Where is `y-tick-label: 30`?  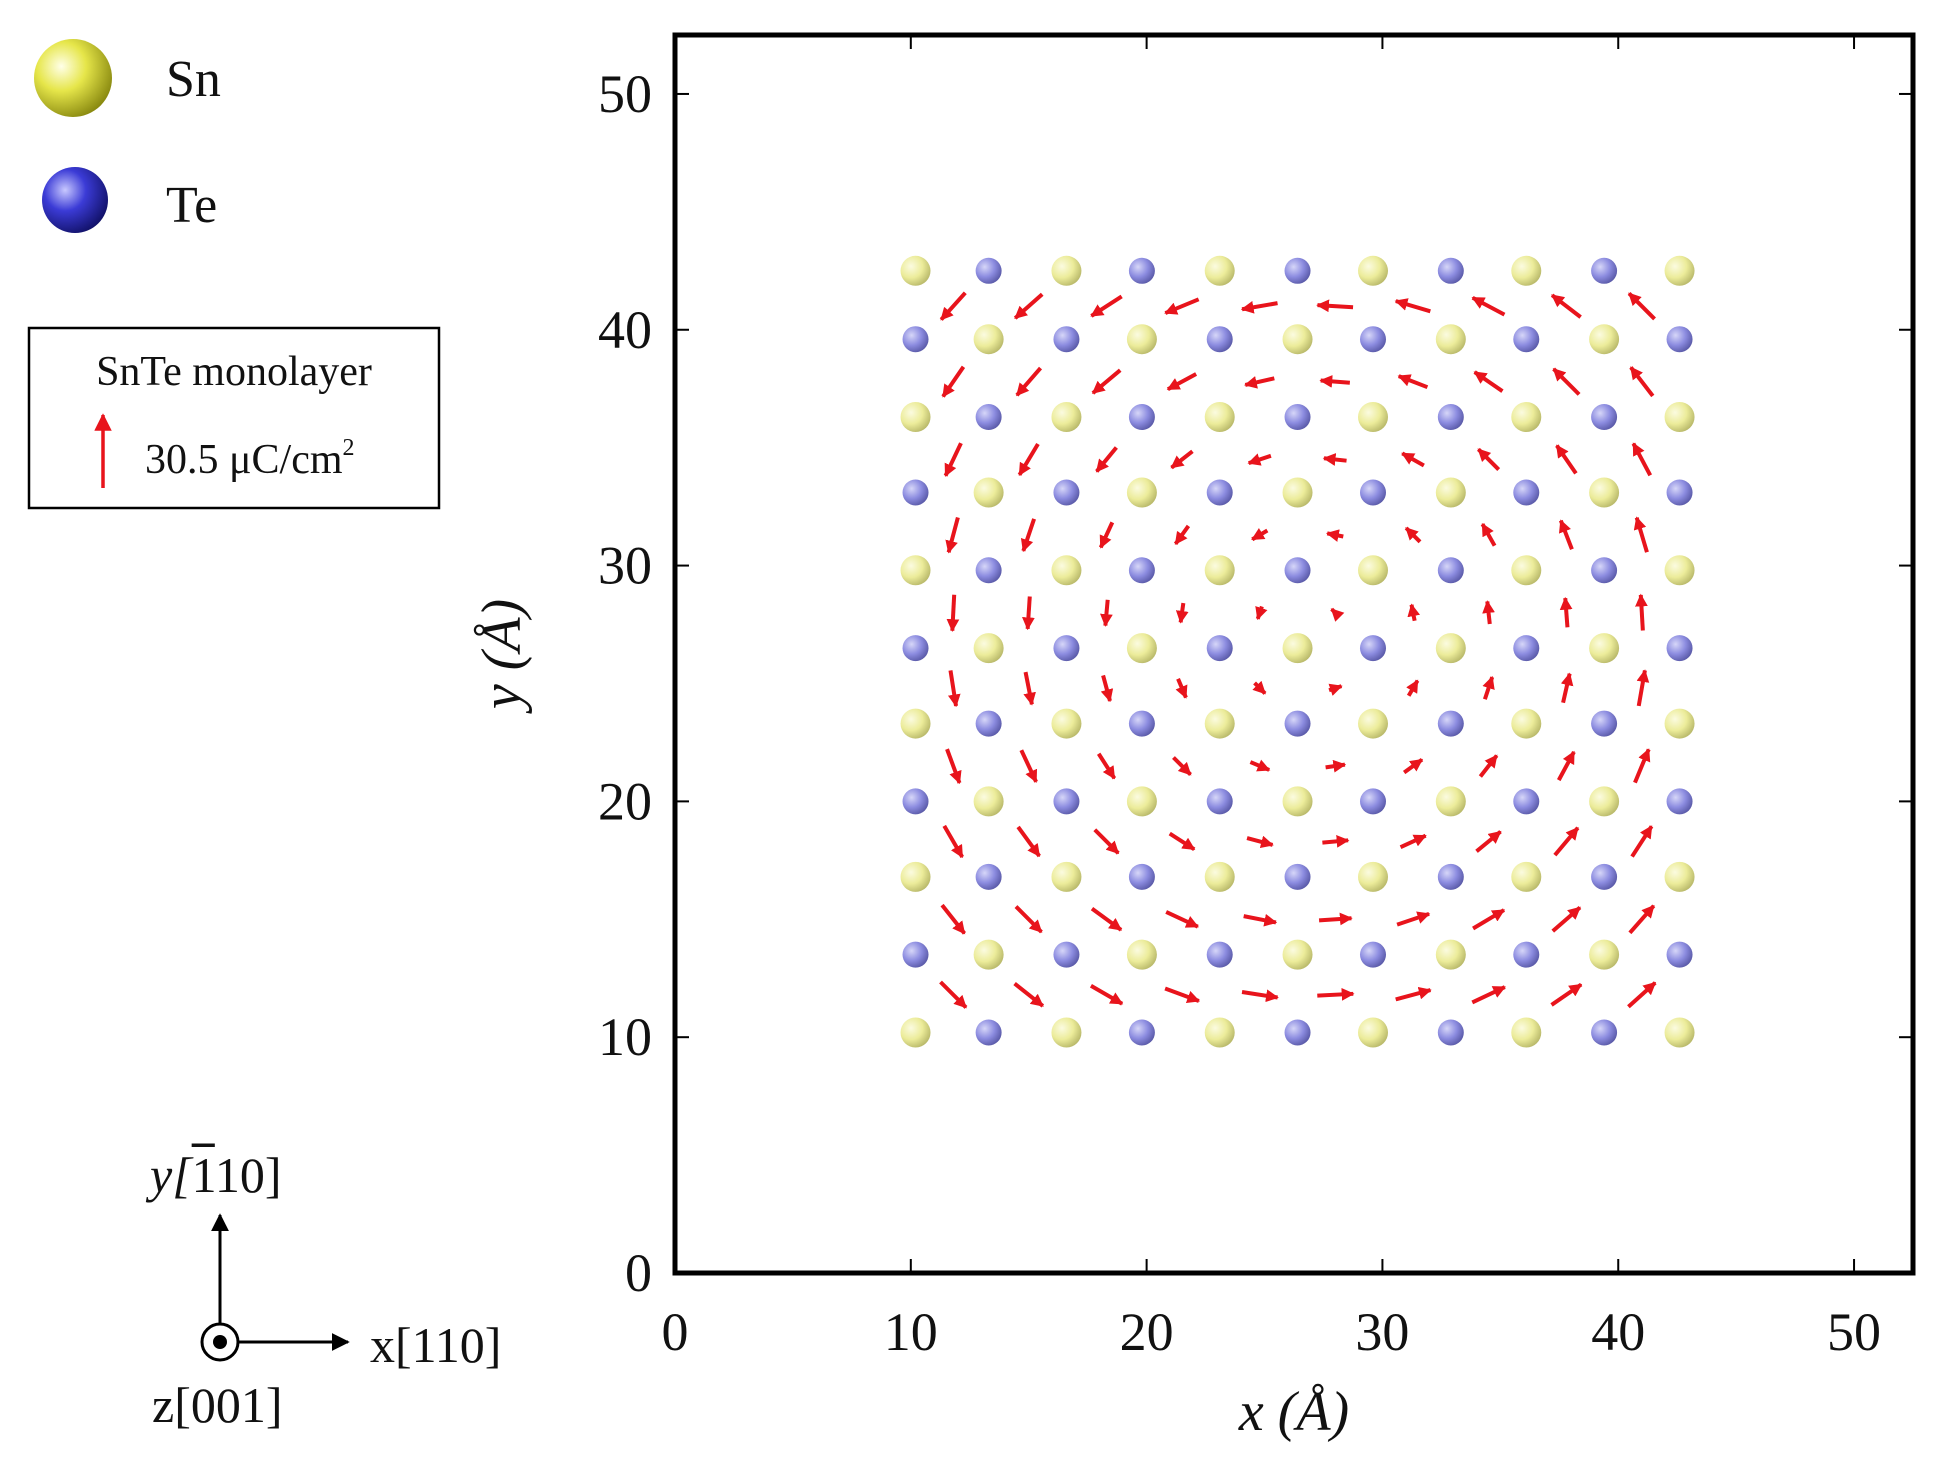
y-tick-label: 30 is located at coordinates (625, 566).